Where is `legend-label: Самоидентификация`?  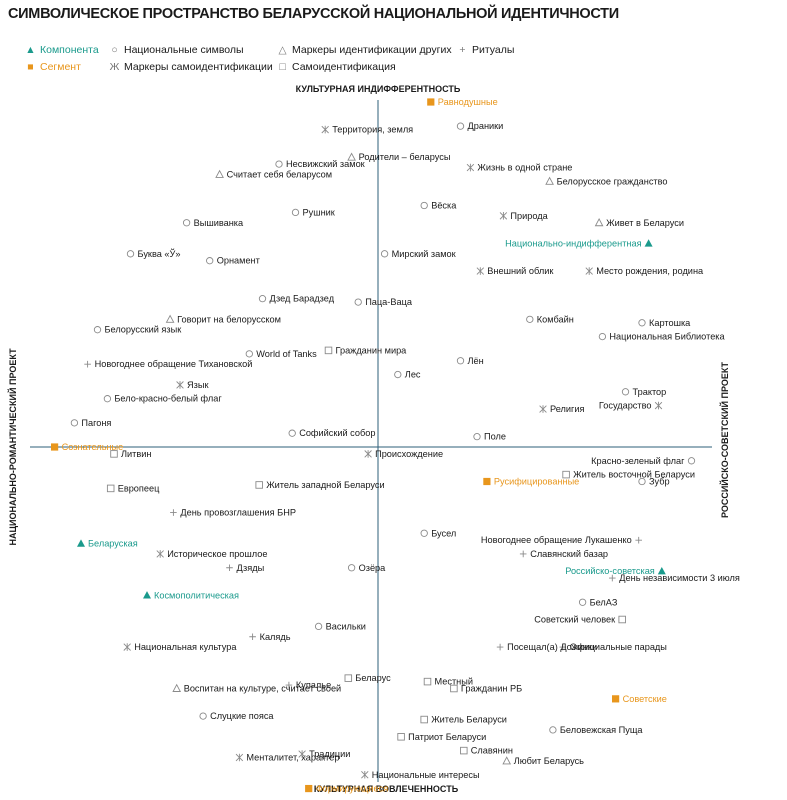 legend-label: Самоидентификация is located at coordinates (344, 67).